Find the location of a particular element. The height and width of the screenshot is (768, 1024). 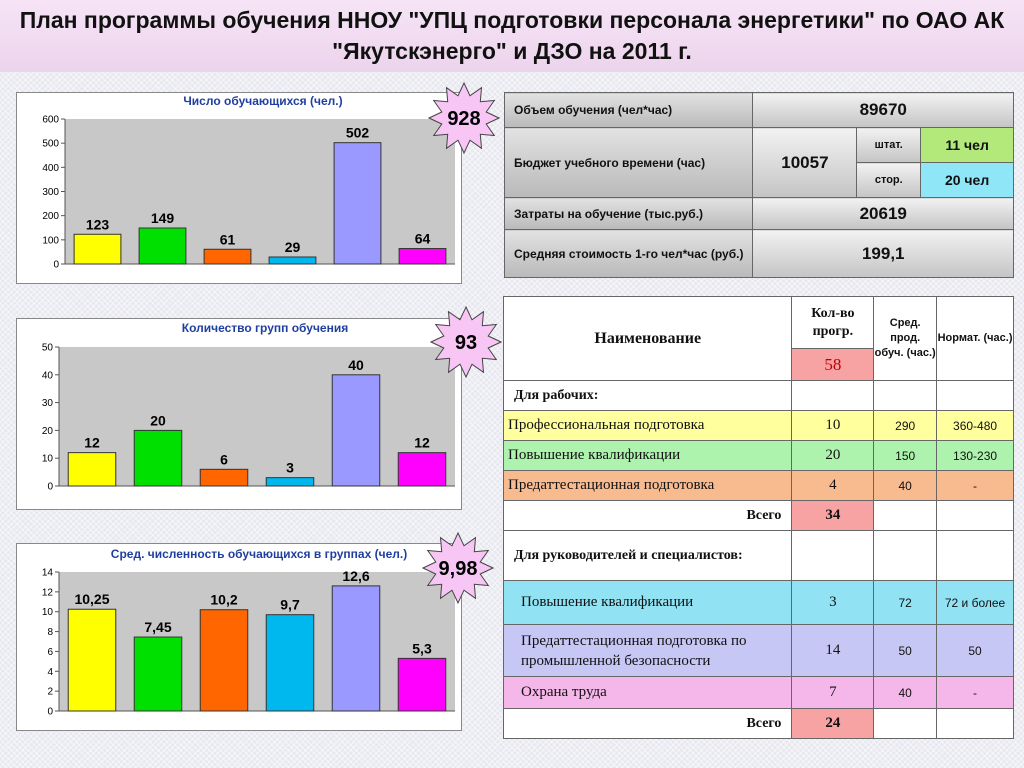

bar-value-label: 3 is located at coordinates (290, 468).